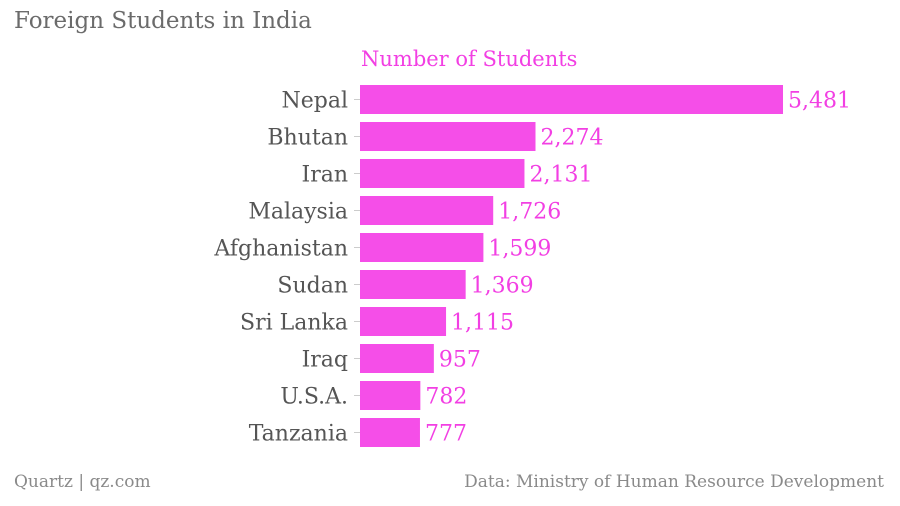 The height and width of the screenshot is (506, 900). What do you see at coordinates (82, 482) in the screenshot?
I see `footer-credit: Quartz | qz.com` at bounding box center [82, 482].